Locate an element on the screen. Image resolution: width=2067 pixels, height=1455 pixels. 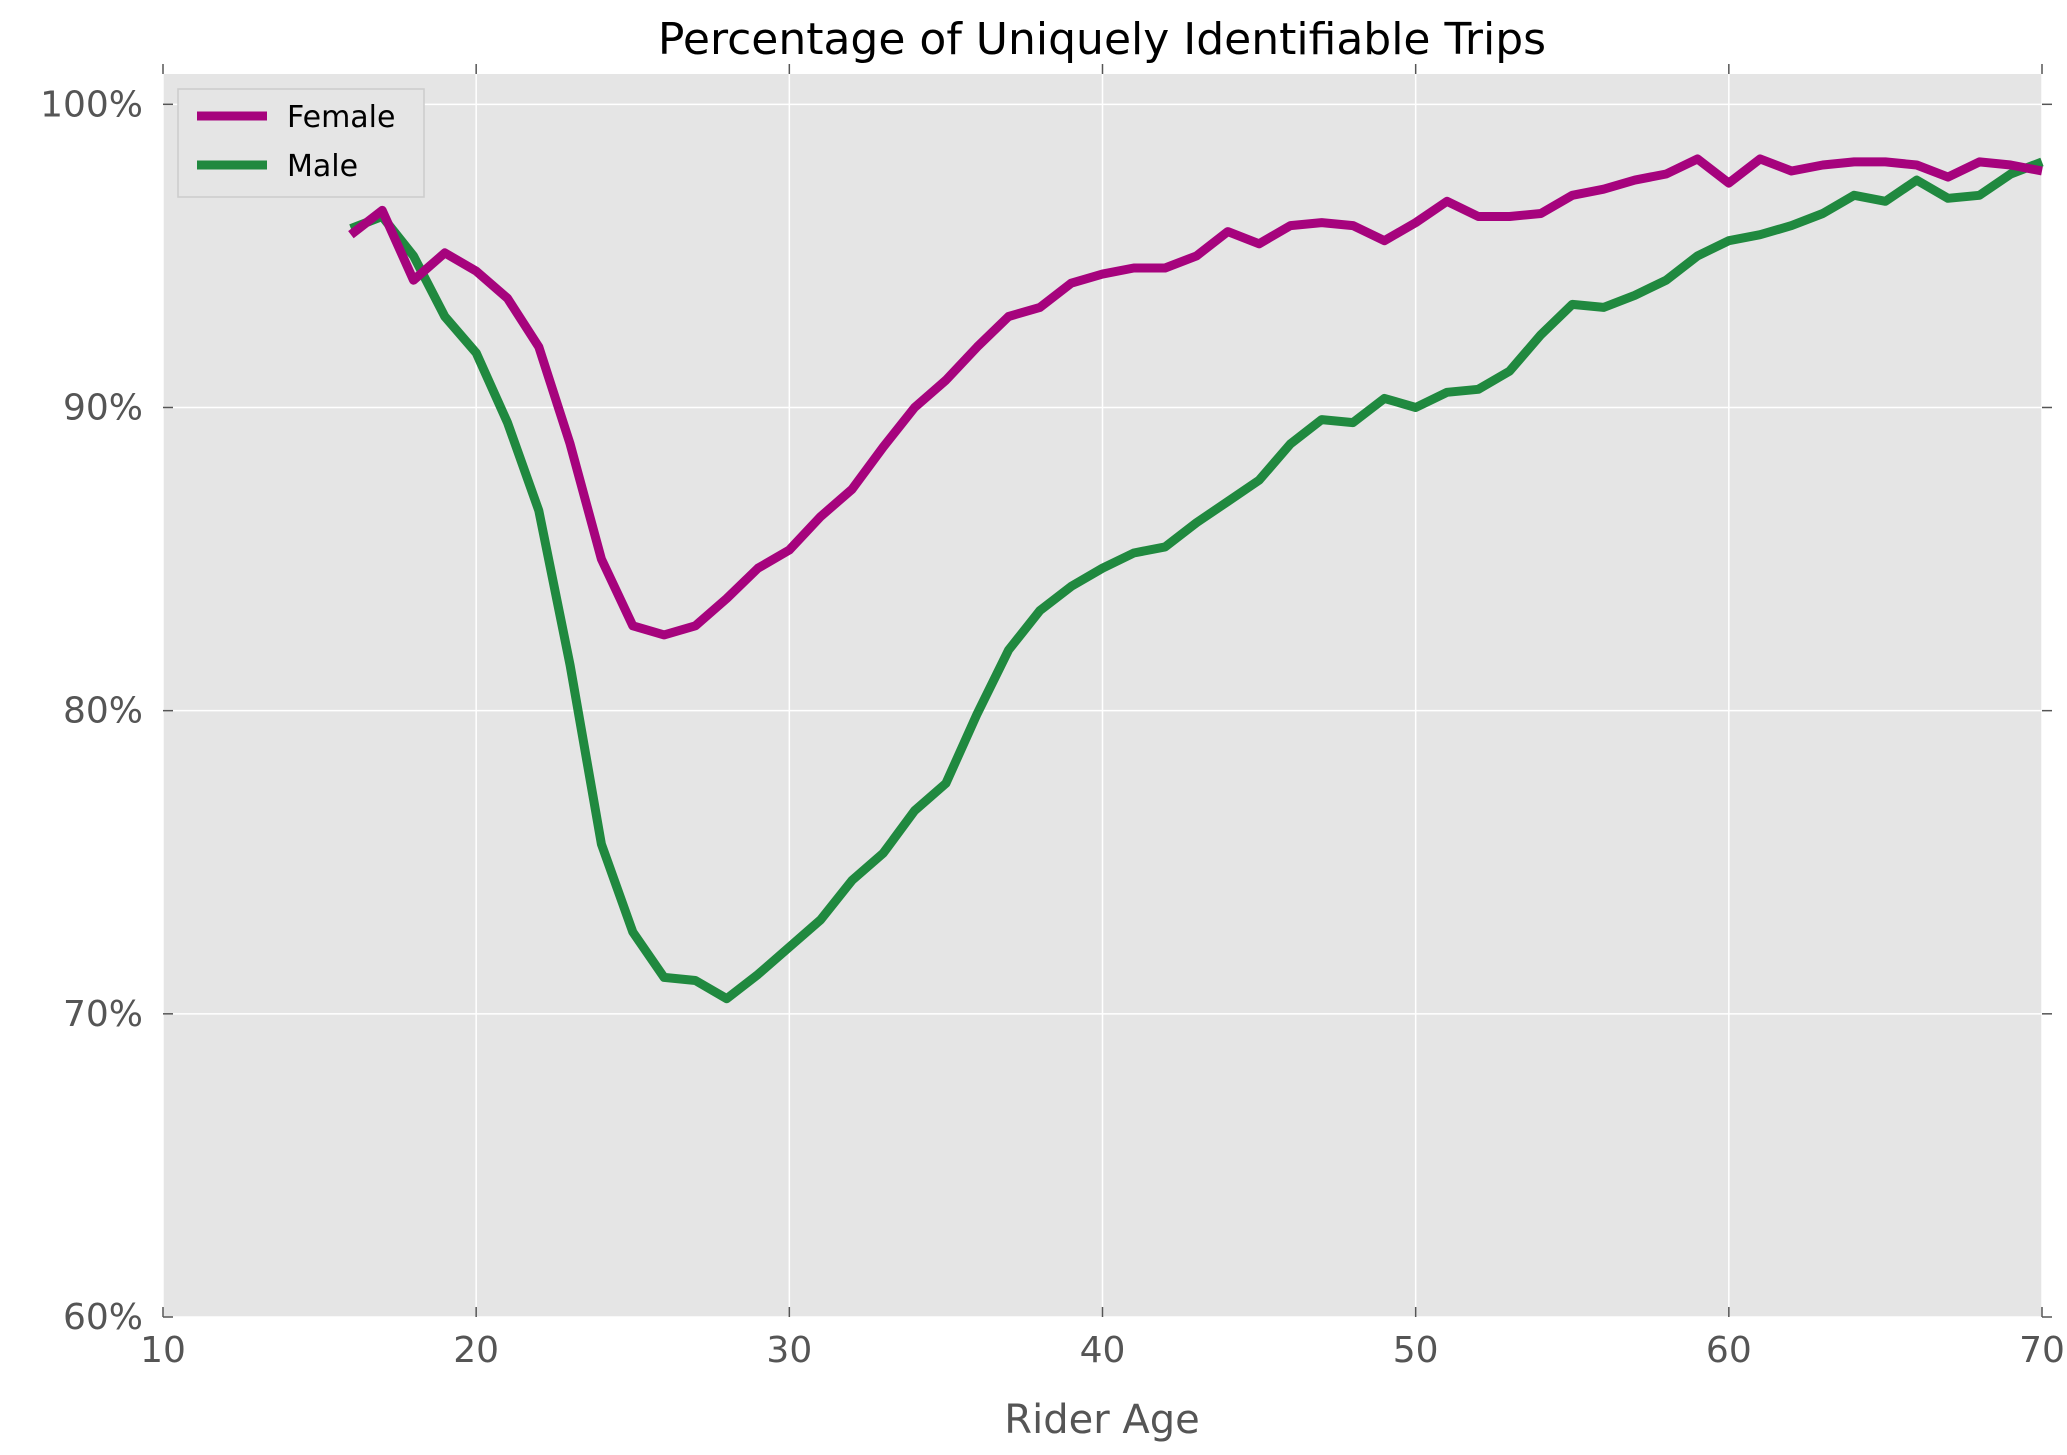
x-tick-label: 60 is located at coordinates (1729, 1350).